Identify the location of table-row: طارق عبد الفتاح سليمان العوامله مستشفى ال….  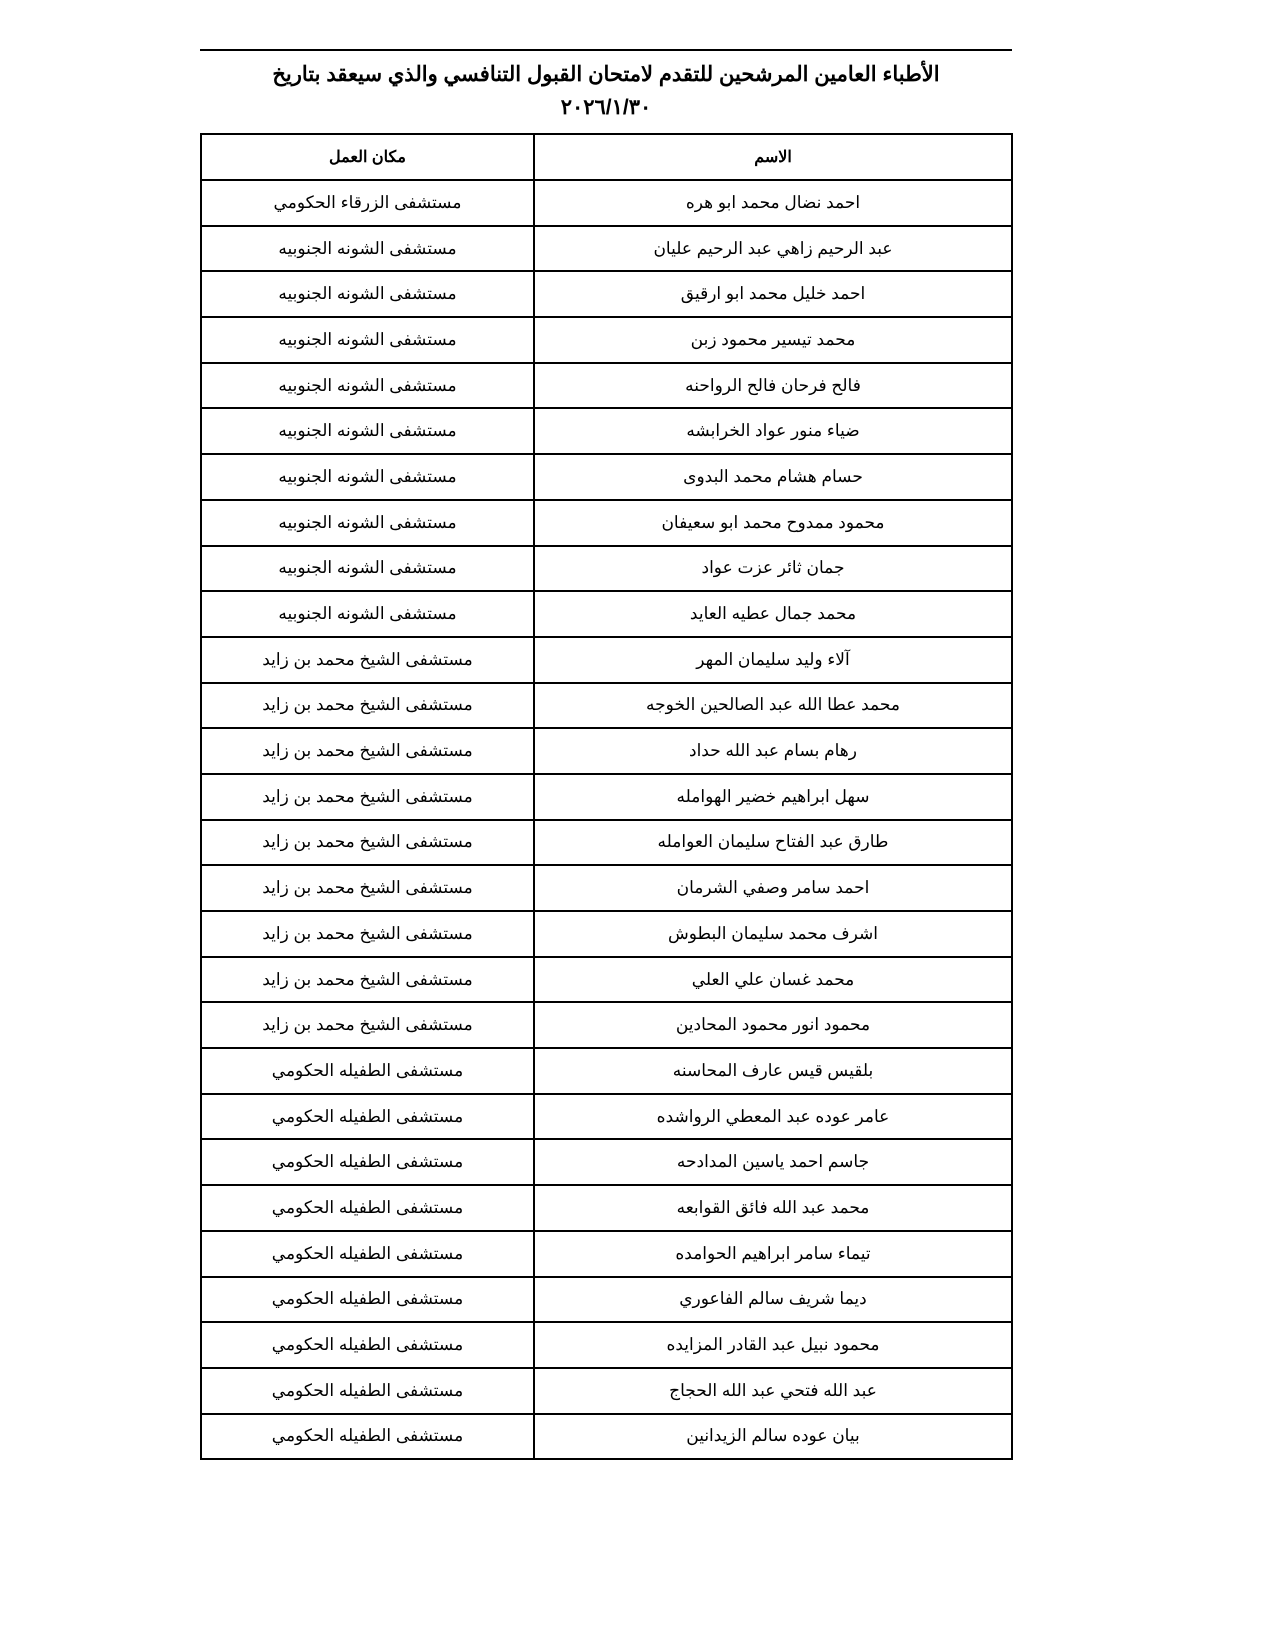
(606, 842).